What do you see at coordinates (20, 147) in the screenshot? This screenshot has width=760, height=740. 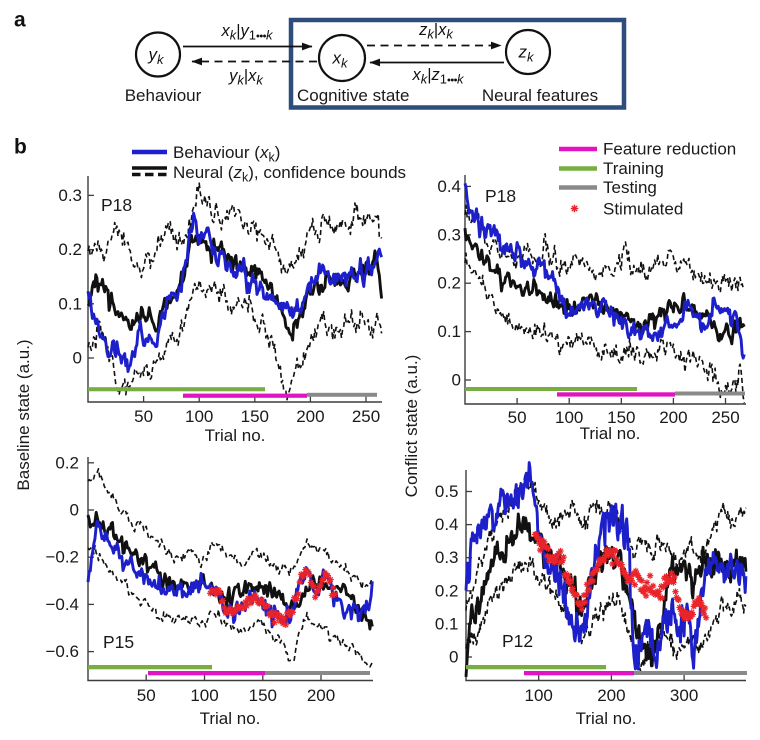 I see `svg-text: b` at bounding box center [20, 147].